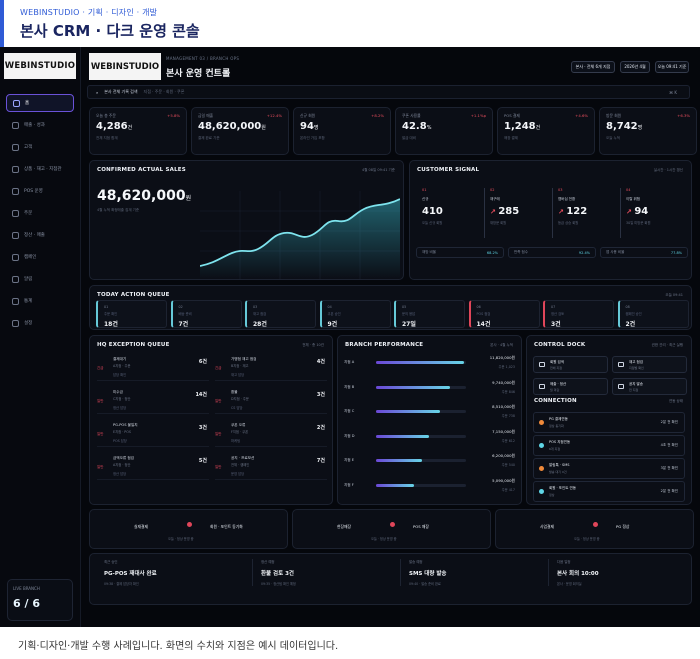  I want to click on dock-label: 매출 · 정산, so click(558, 384).